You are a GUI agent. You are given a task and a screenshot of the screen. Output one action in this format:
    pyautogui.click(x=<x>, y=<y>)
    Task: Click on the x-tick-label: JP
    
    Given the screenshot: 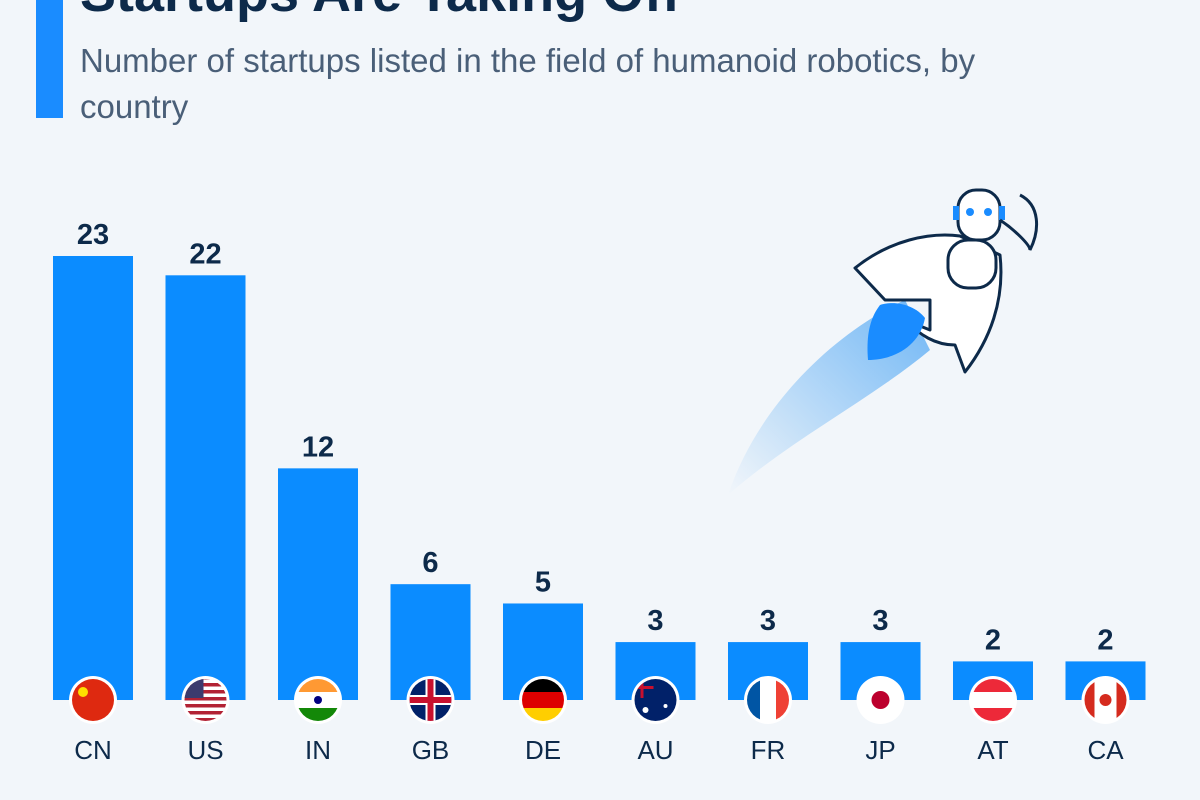 What is the action you would take?
    pyautogui.click(x=880, y=750)
    